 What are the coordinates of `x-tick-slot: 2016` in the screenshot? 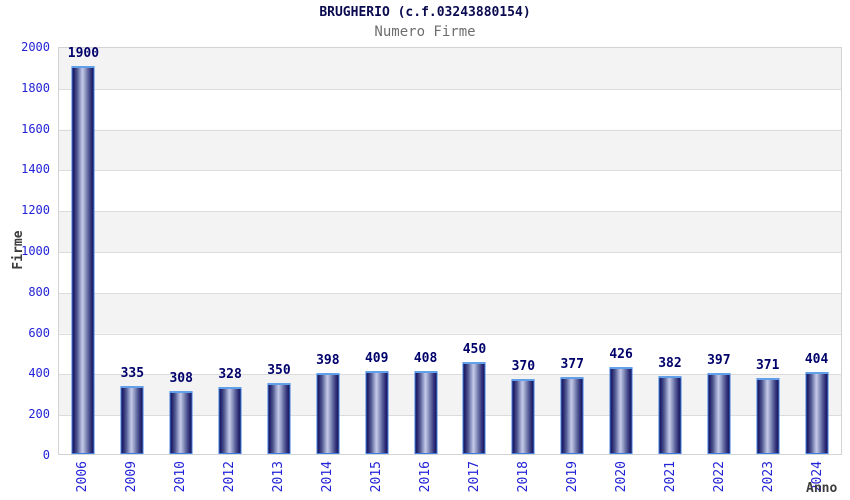 It's located at (425, 480).